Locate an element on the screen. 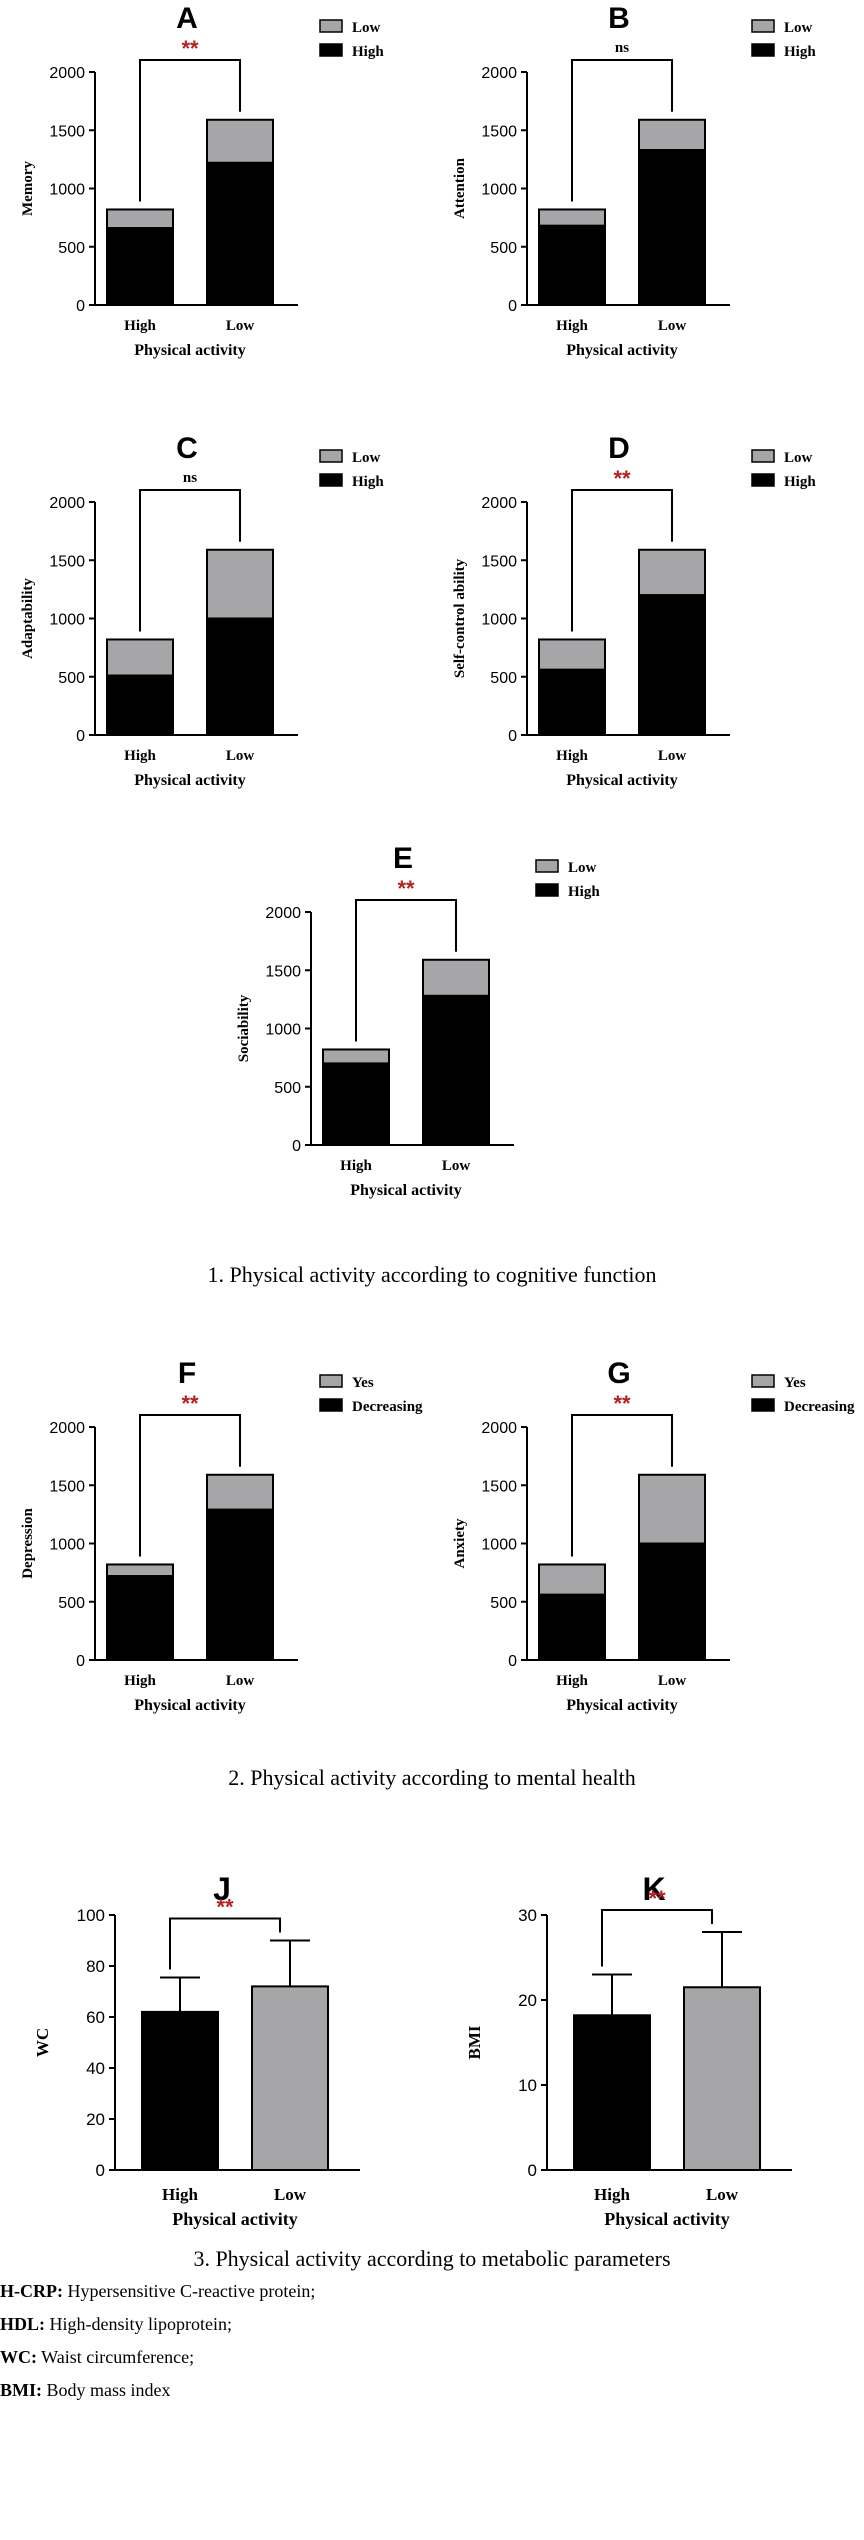  y-axis-label: Anxiety is located at coordinates (460, 1543).